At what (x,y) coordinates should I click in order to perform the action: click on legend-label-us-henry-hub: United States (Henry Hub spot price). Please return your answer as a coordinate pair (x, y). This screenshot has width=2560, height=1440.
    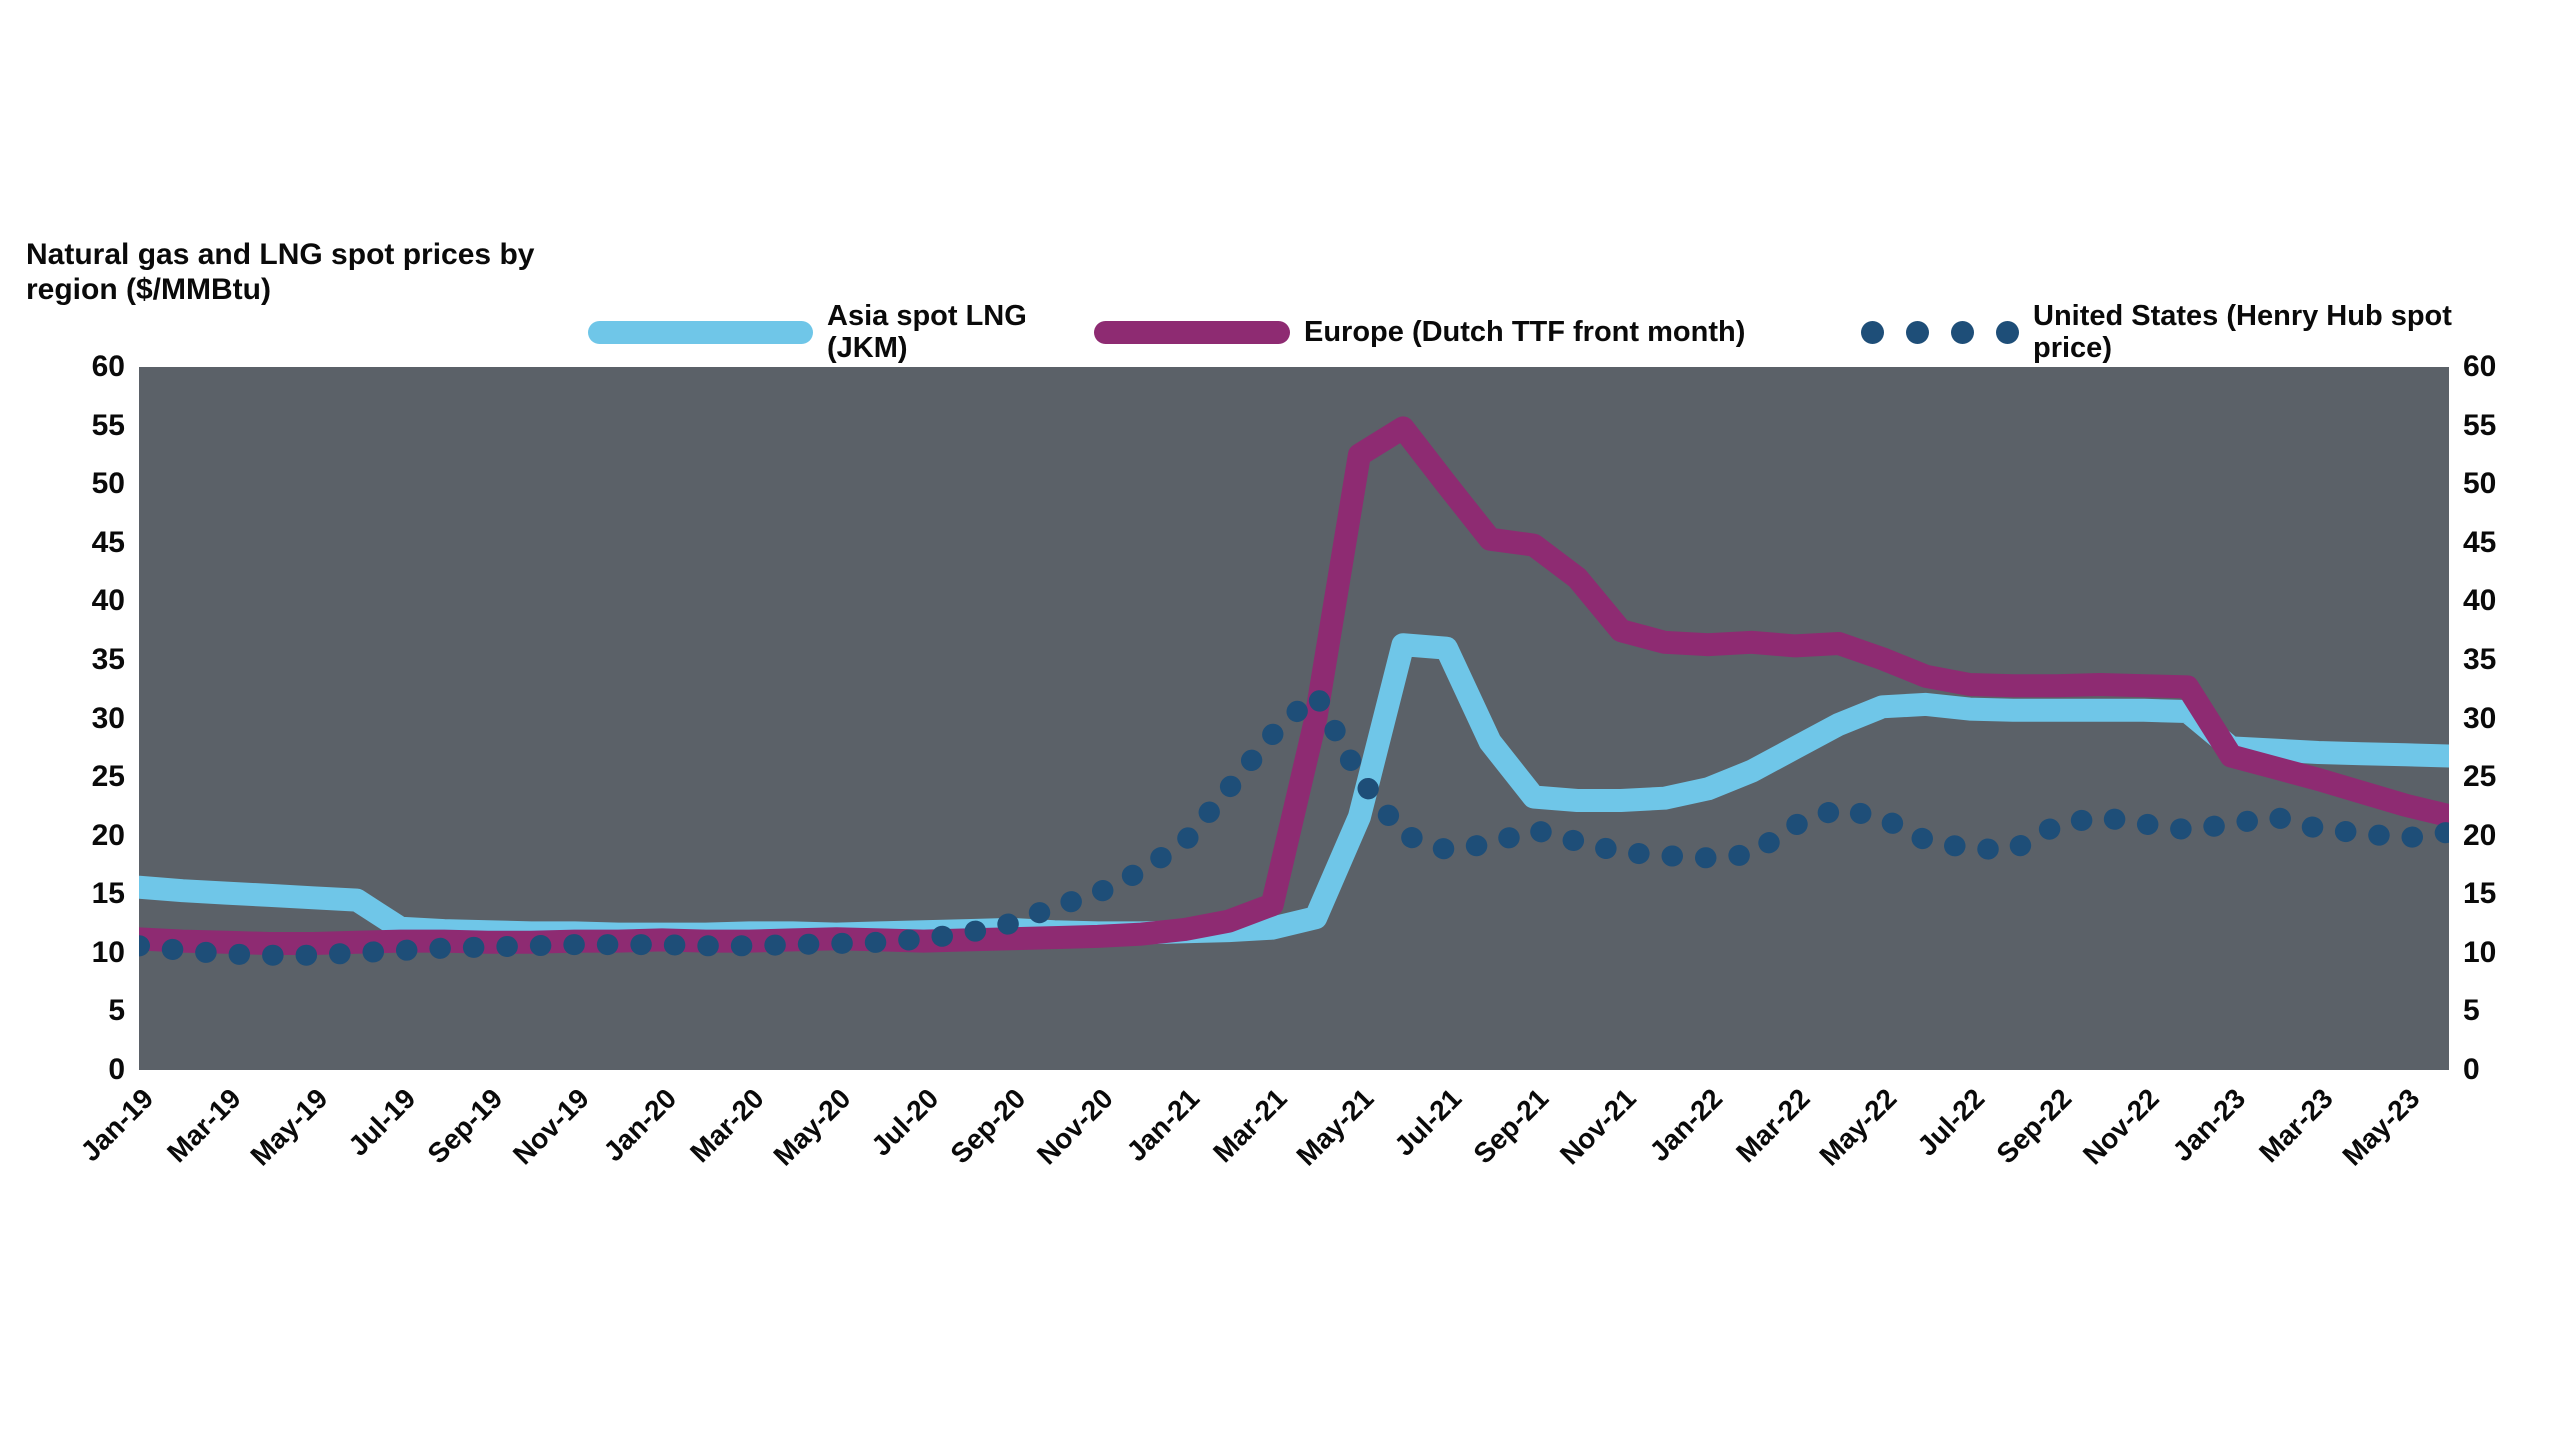
    Looking at the image, I should click on (2242, 331).